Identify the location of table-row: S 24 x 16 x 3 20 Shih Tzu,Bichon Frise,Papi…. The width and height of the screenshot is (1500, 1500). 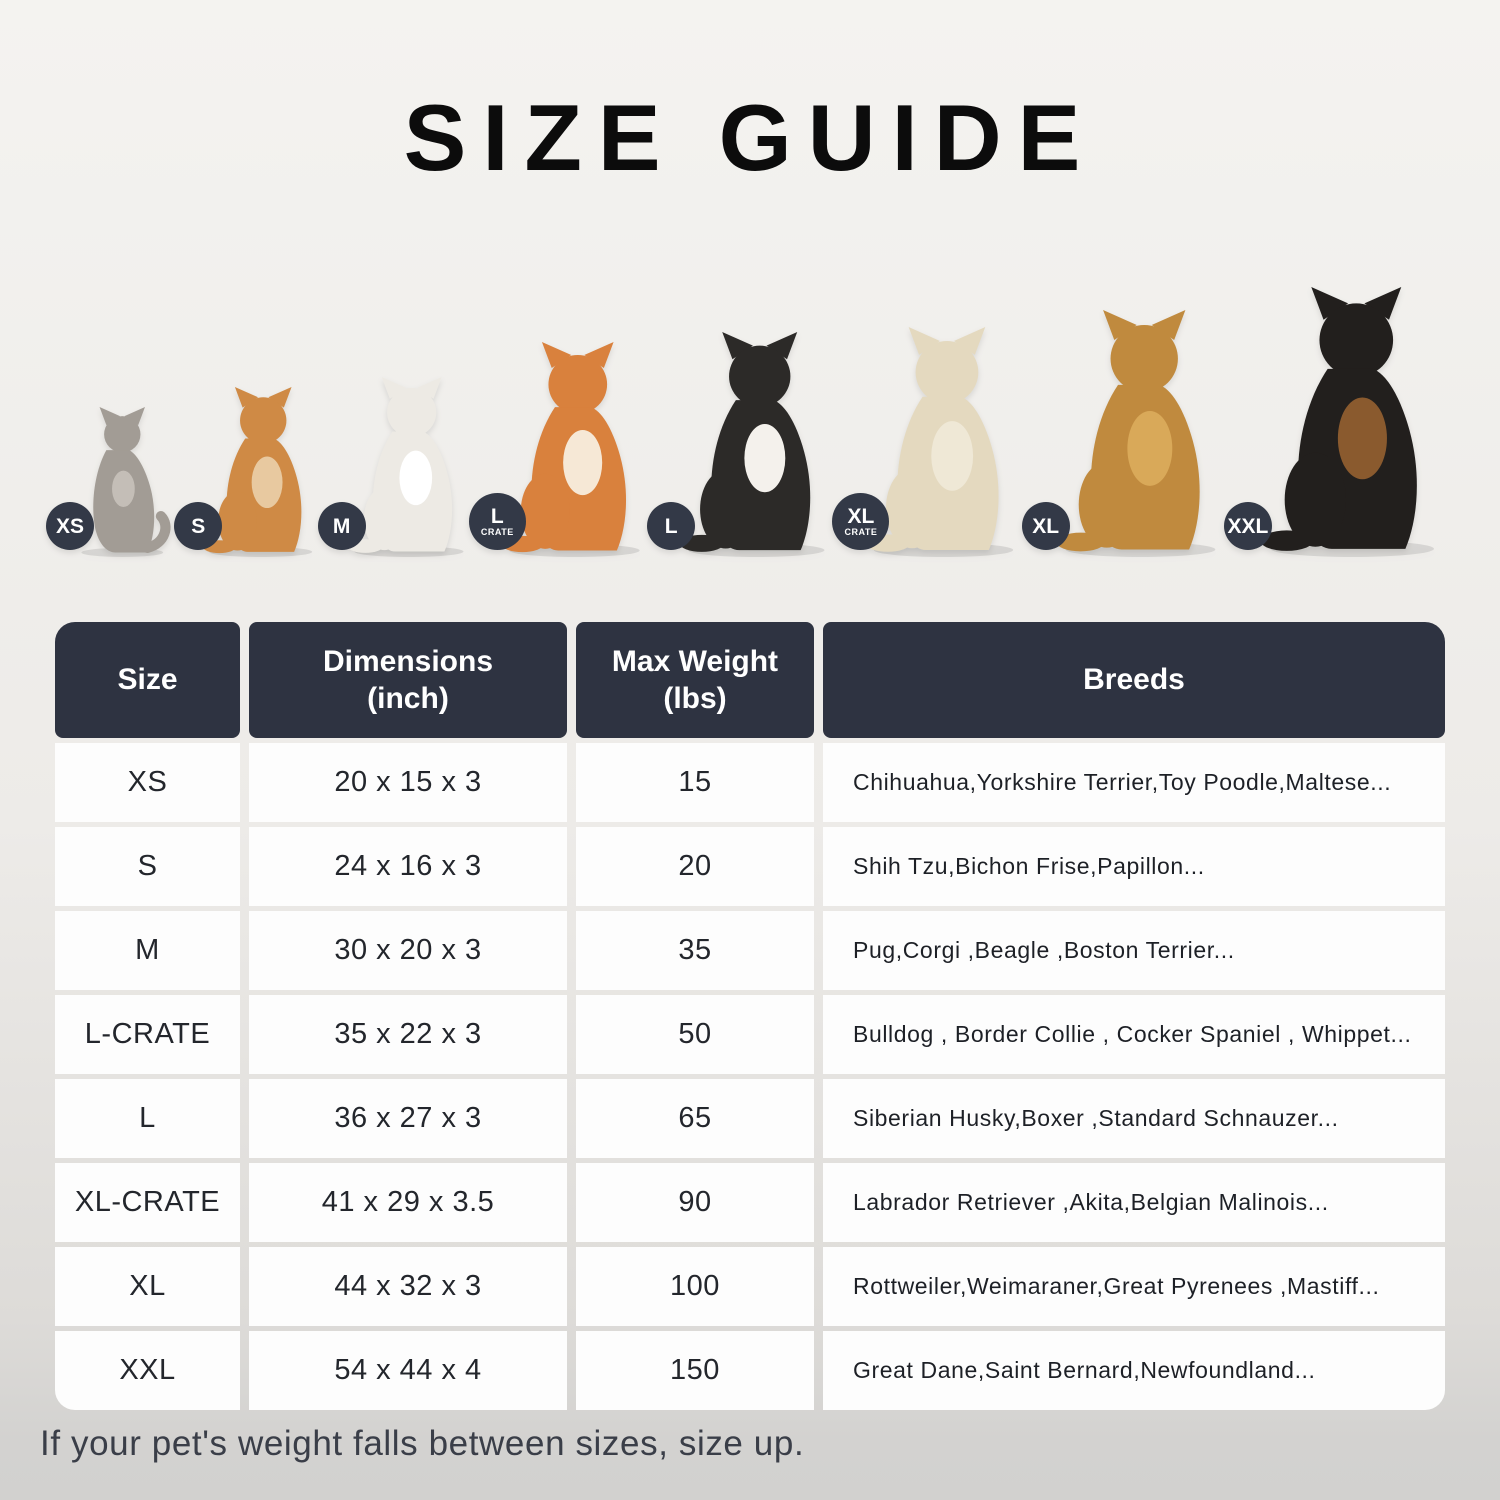
(750, 866).